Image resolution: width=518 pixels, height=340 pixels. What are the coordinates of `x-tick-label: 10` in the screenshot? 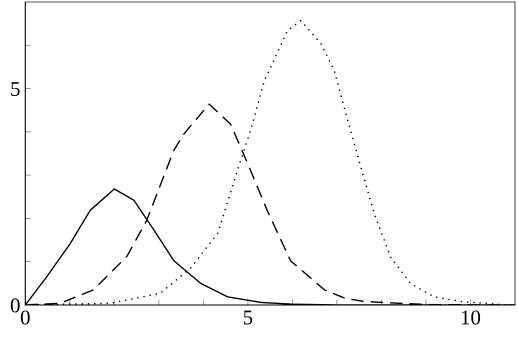 It's located at (471, 317).